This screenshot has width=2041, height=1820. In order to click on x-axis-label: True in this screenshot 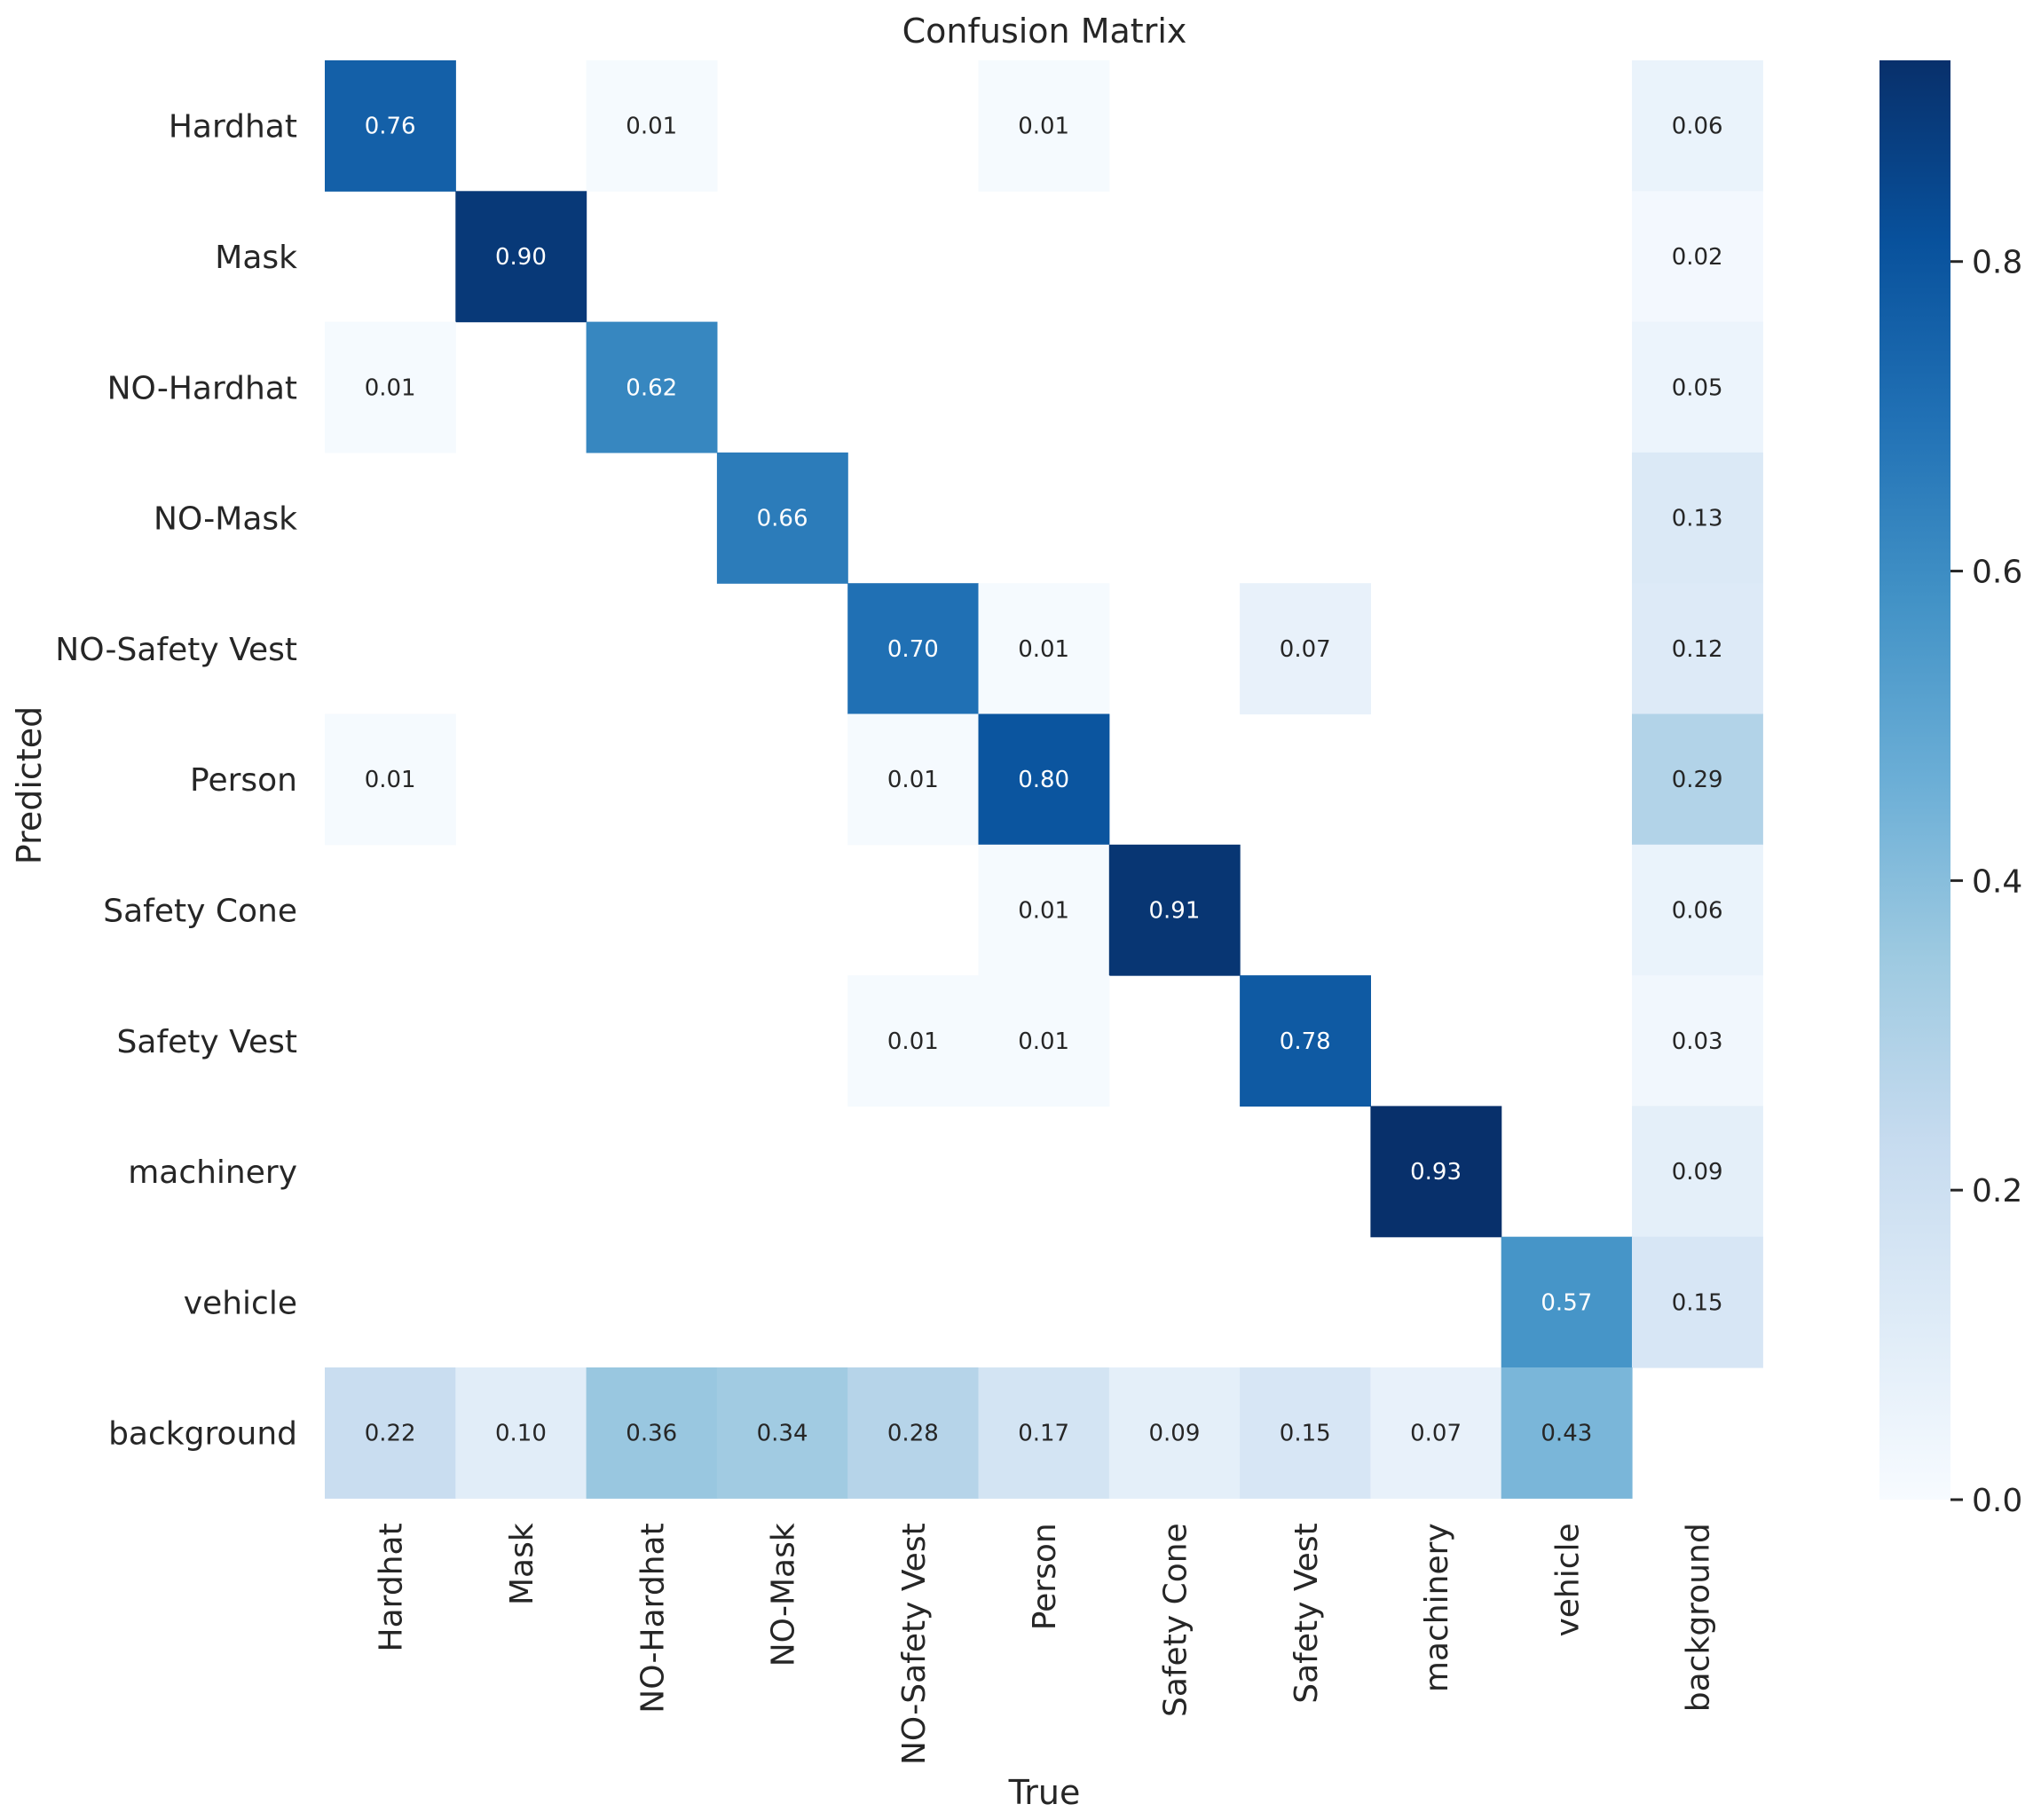, I will do `click(1044, 1792)`.